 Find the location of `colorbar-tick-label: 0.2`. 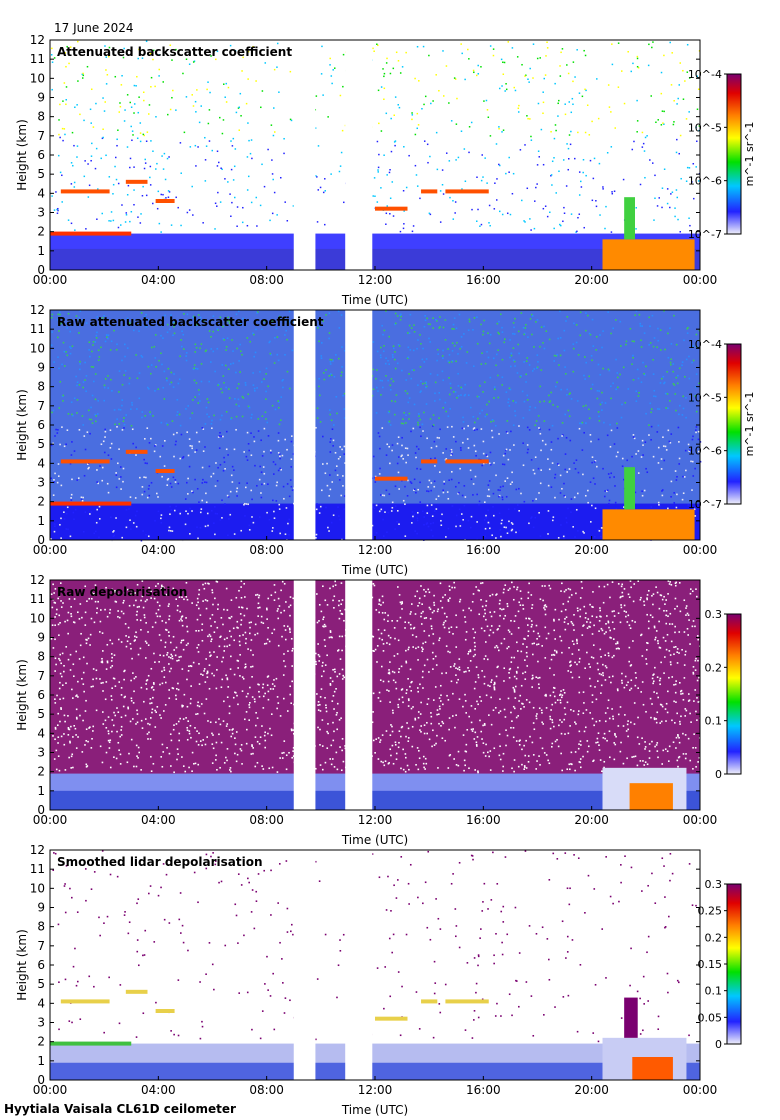

colorbar-tick-label: 0.2 is located at coordinates (714, 937).